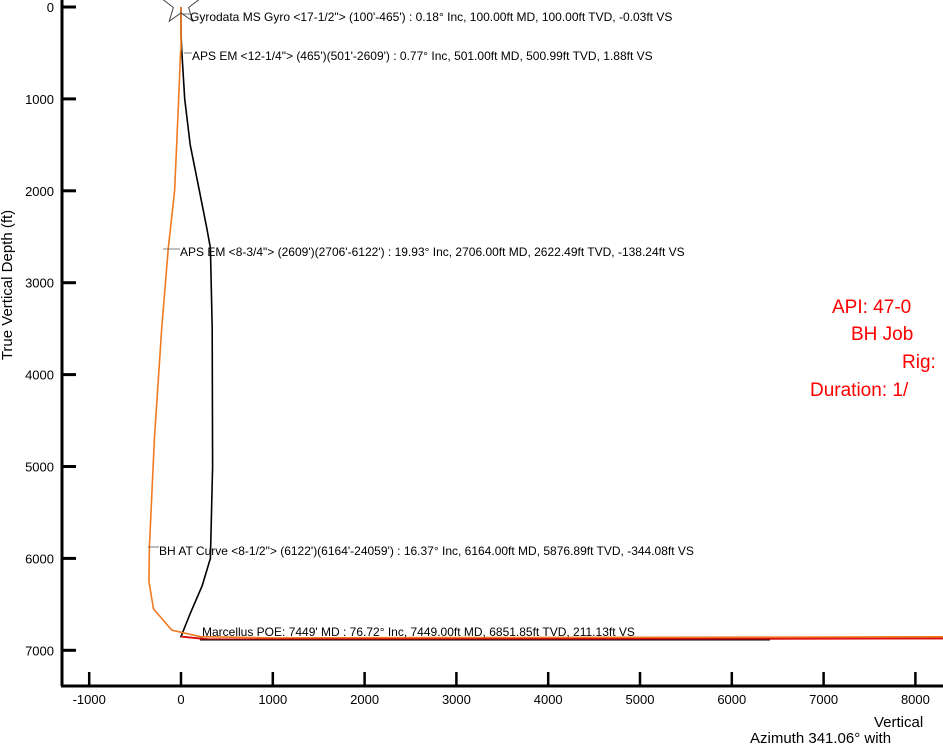  I want to click on series-line-lateral, so click(561, 638).